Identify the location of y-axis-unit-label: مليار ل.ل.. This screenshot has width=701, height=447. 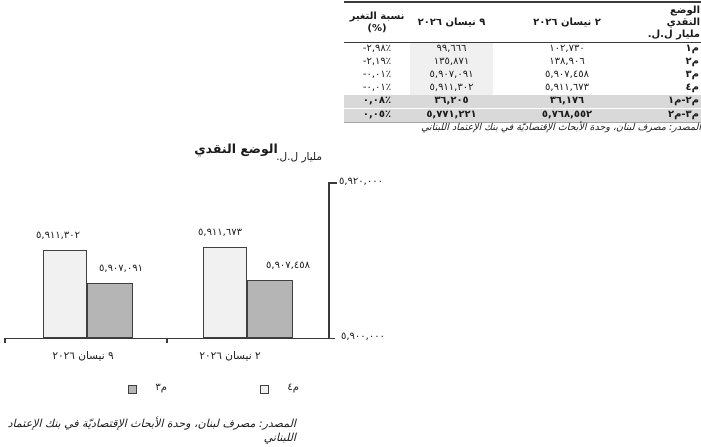
(299, 157).